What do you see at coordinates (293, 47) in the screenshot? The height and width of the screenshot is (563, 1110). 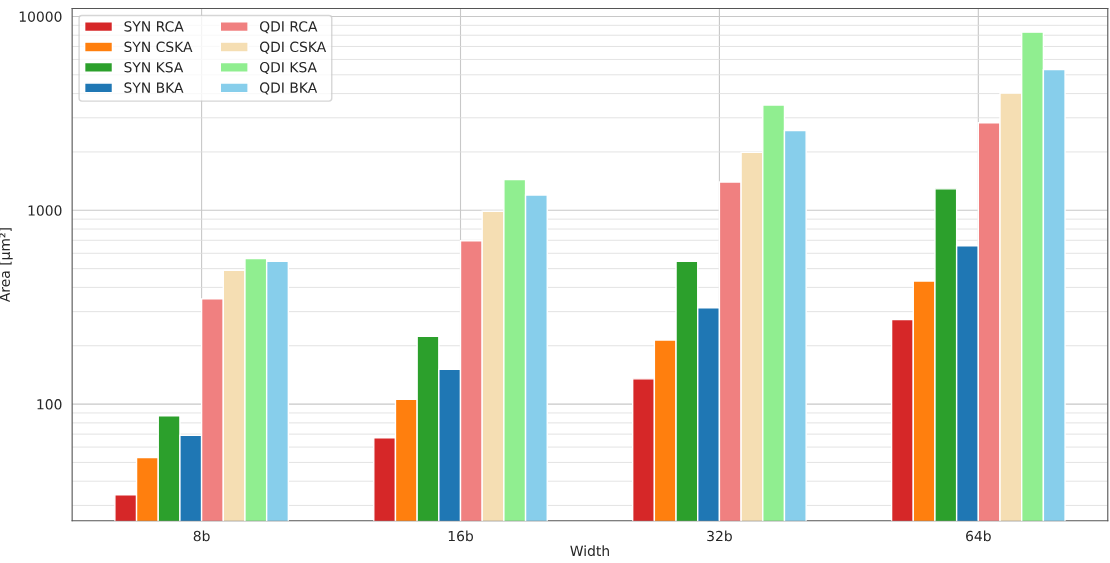 I see `legend-label: QDI CSKA` at bounding box center [293, 47].